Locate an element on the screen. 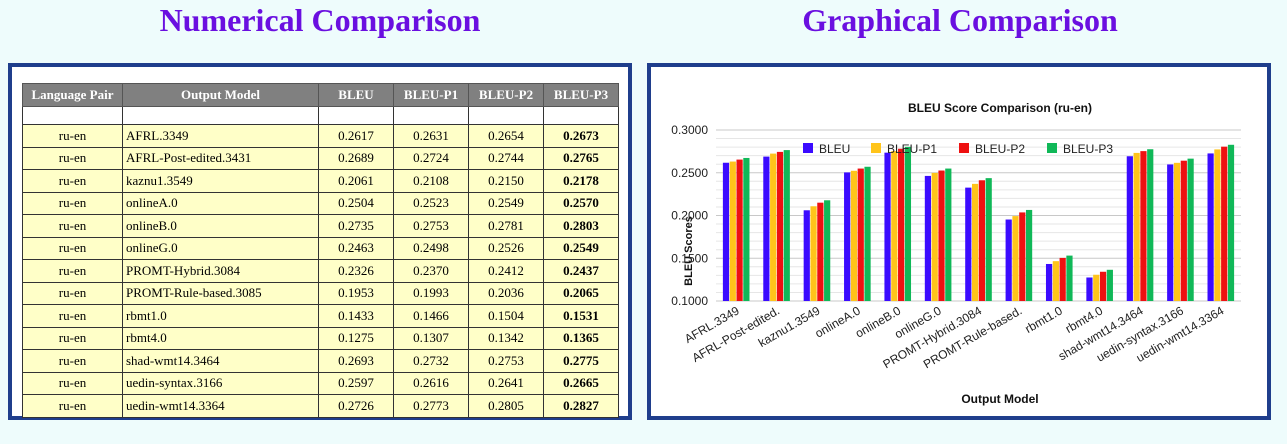  cell-bleu: 0.1953 is located at coordinates (356, 293).